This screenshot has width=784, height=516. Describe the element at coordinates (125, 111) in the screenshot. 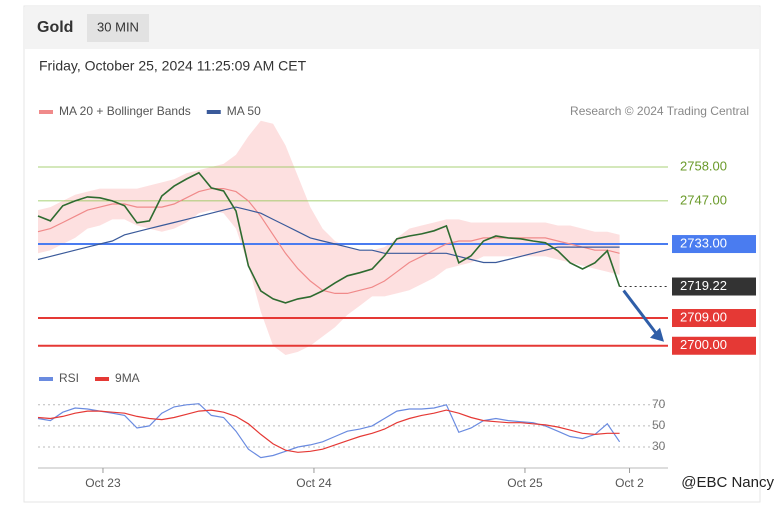

I see `legend-label: MA 20 + Bollinger Bands` at that location.